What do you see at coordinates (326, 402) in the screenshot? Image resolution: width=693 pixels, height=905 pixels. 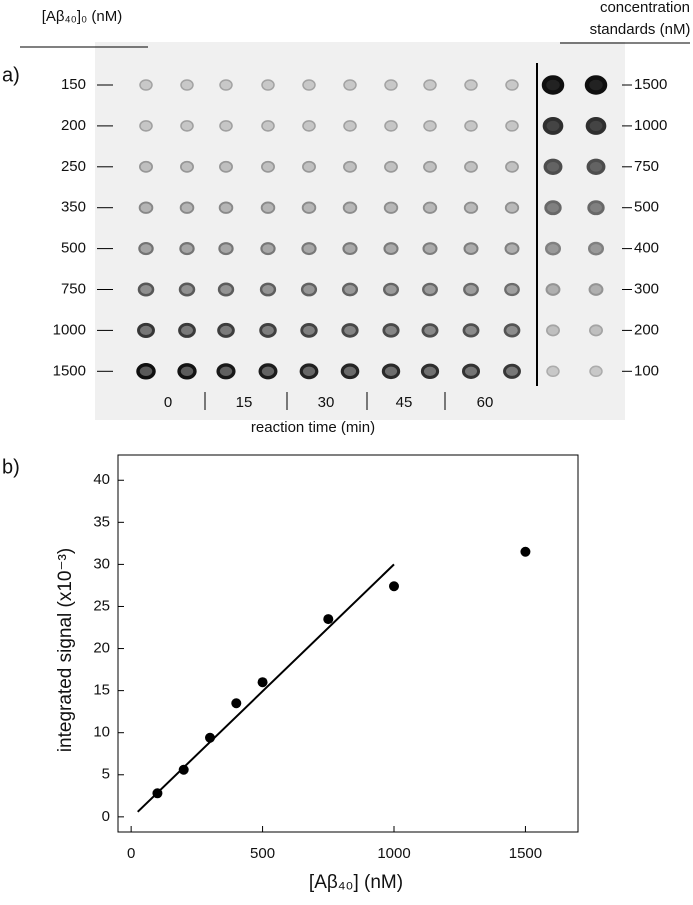 I see `time-label: 30` at bounding box center [326, 402].